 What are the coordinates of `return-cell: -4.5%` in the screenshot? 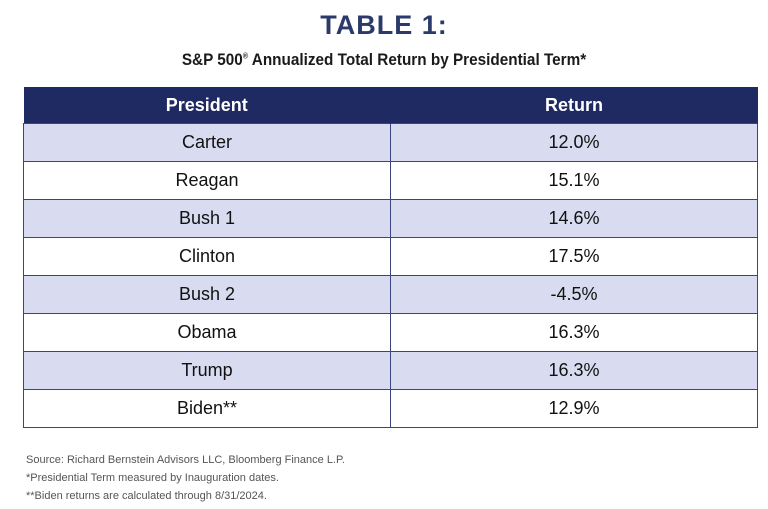 It's located at (574, 294).